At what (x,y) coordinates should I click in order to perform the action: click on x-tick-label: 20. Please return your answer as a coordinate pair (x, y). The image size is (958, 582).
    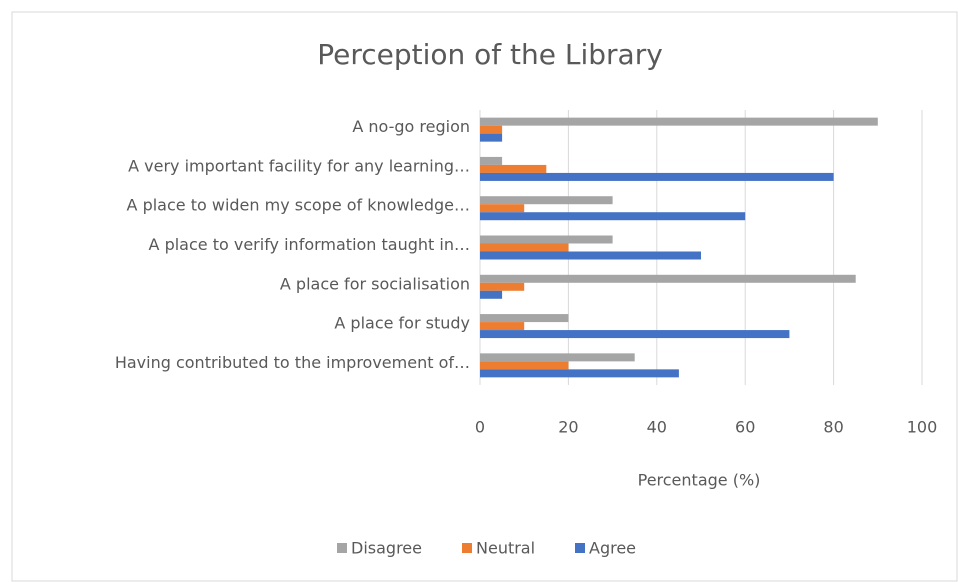
    Looking at the image, I should click on (568, 427).